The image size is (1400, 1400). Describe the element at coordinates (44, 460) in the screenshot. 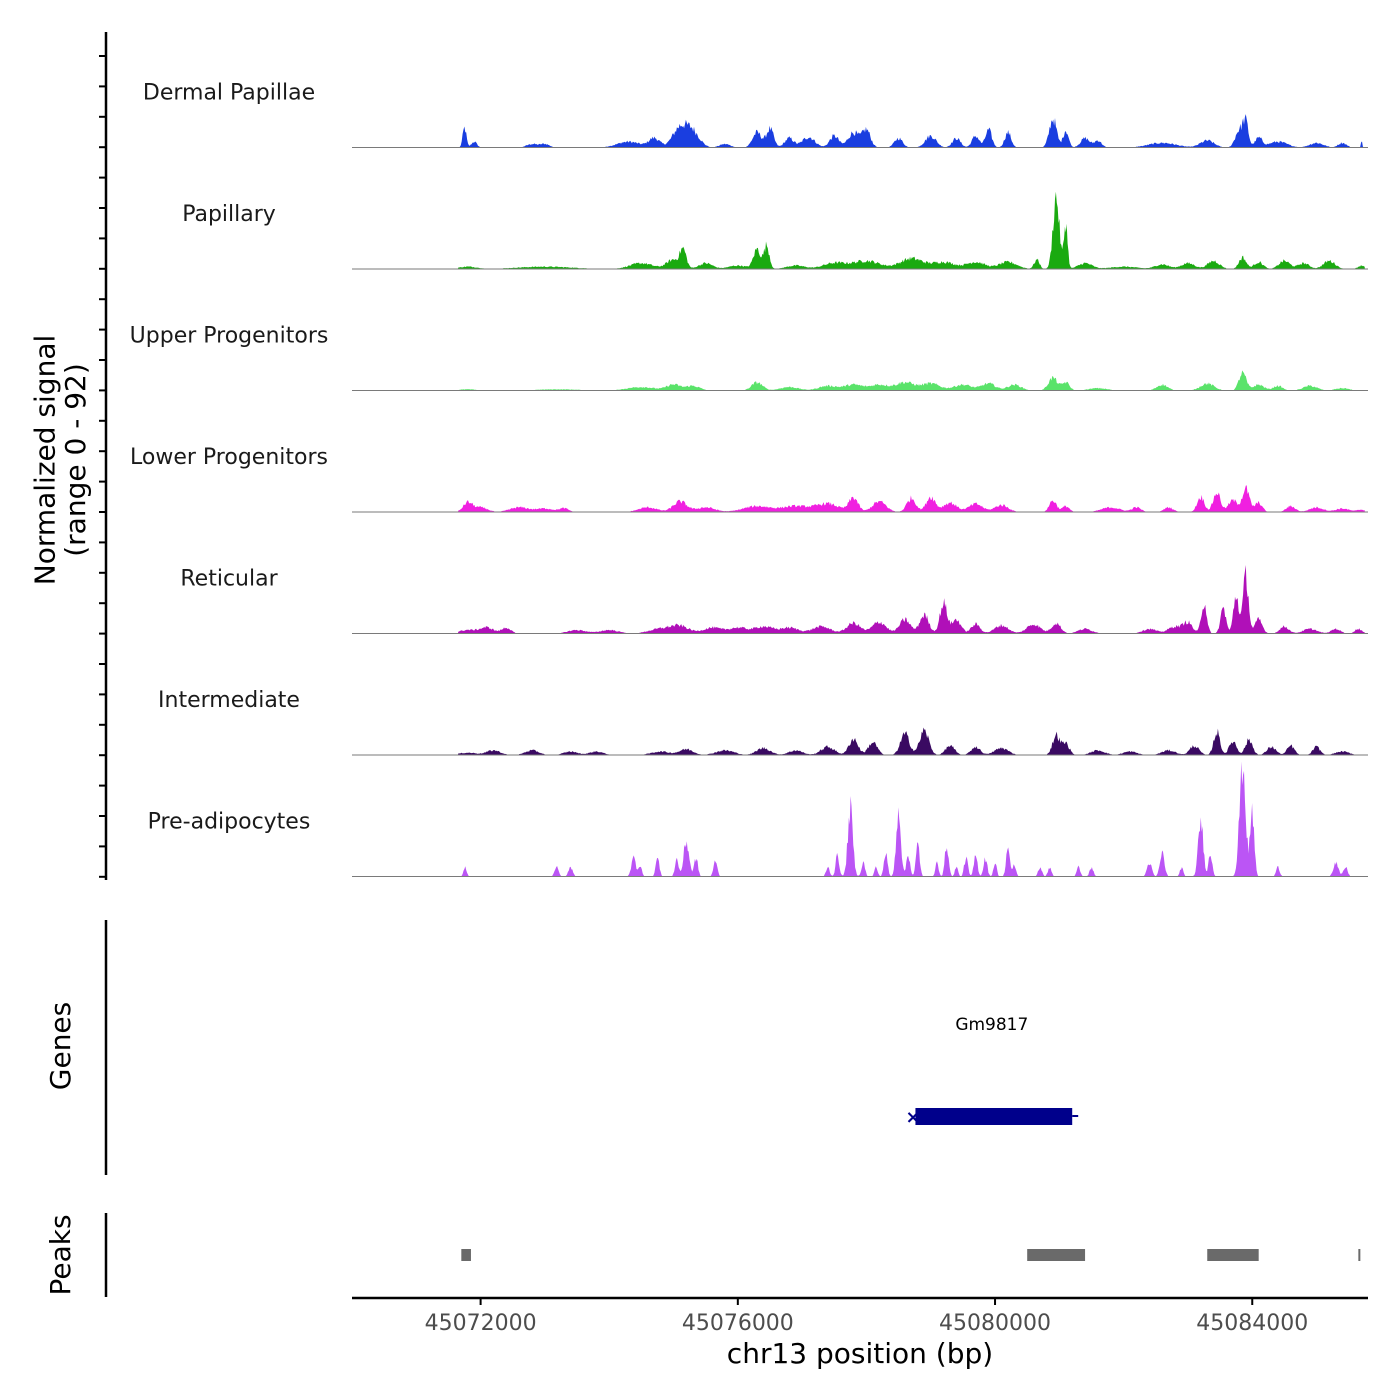

I see `y-label-line: Normalized signal` at that location.